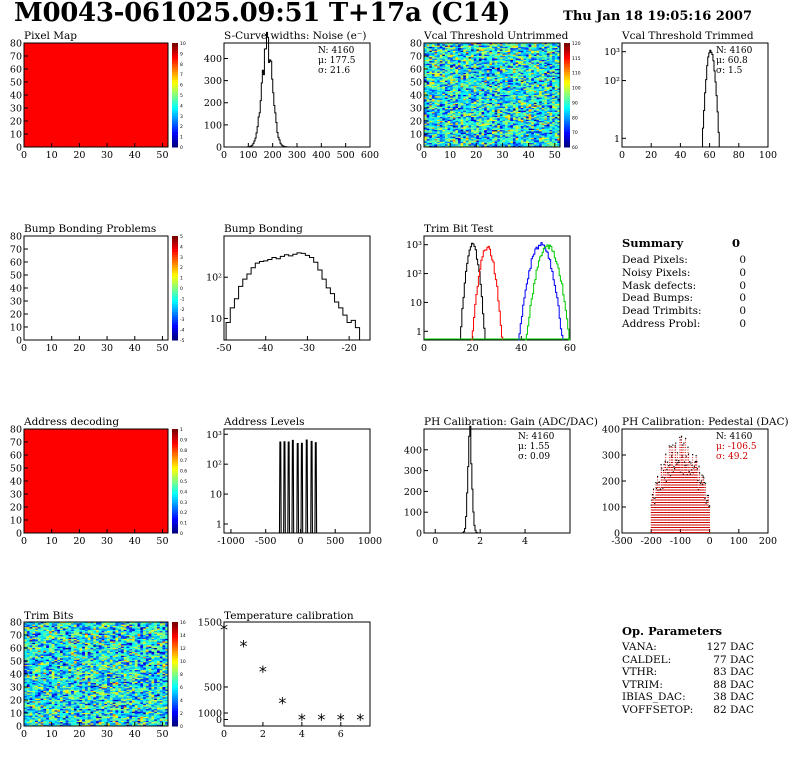  Describe the element at coordinates (90, 229) in the screenshot. I see `bump-problems-title: Bump Bonding Problems` at that location.